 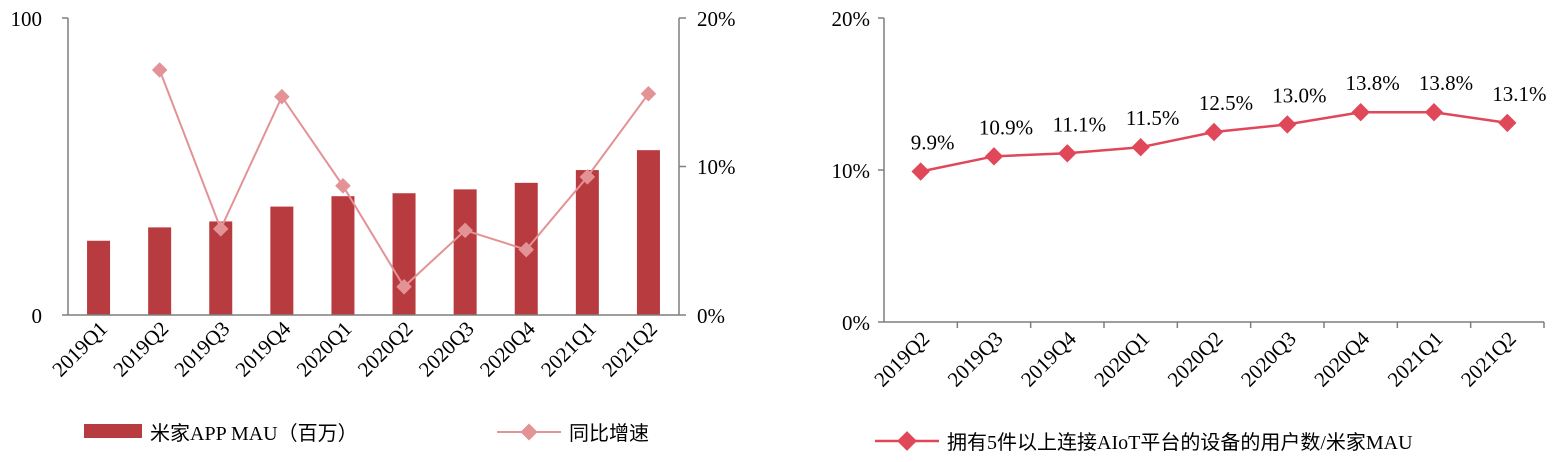 I want to click on mau-bar-2019Q1, so click(x=98, y=278).